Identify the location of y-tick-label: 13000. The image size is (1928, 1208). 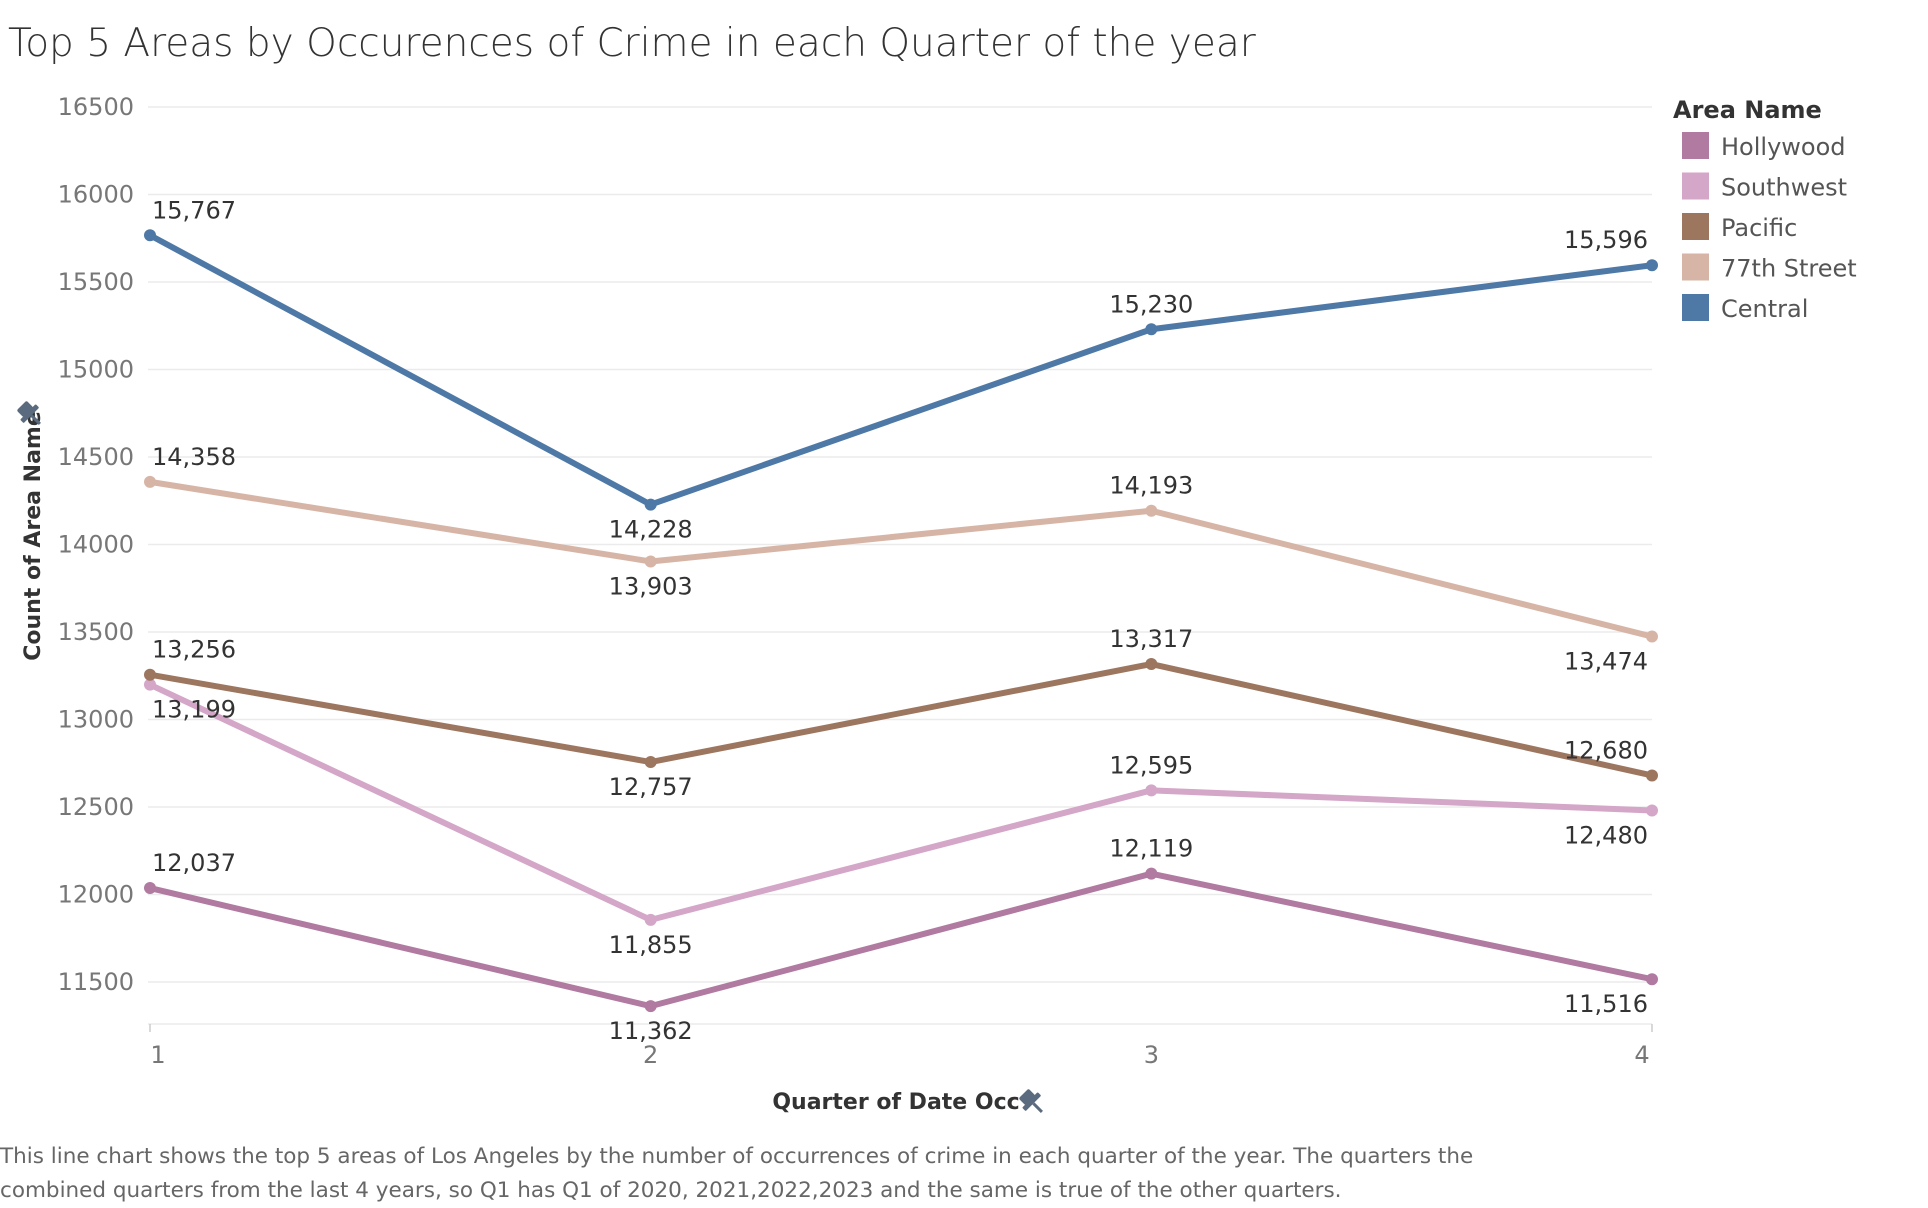
(96, 720).